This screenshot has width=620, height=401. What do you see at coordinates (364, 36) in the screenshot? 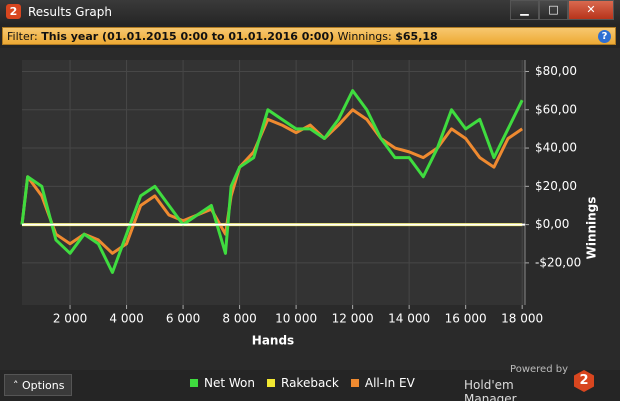
I see `winnings-label: Winnings:` at bounding box center [364, 36].